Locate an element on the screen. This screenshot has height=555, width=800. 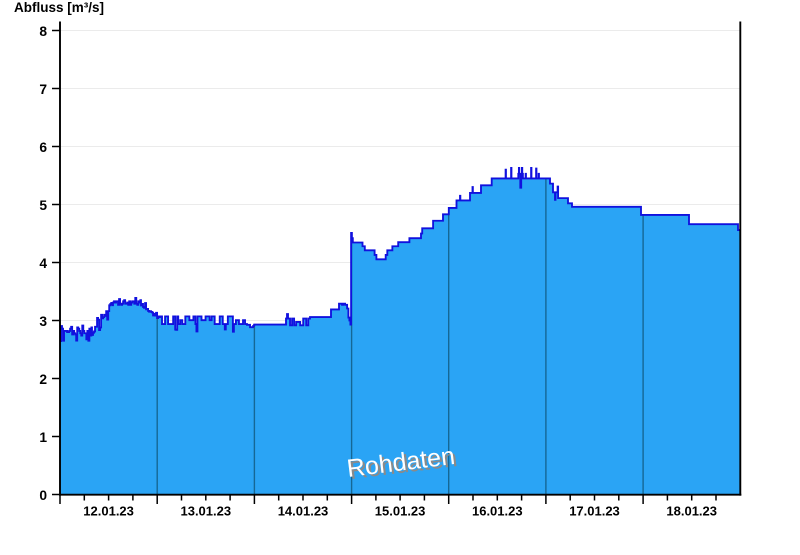
svg-text: 6 is located at coordinates (43, 147).